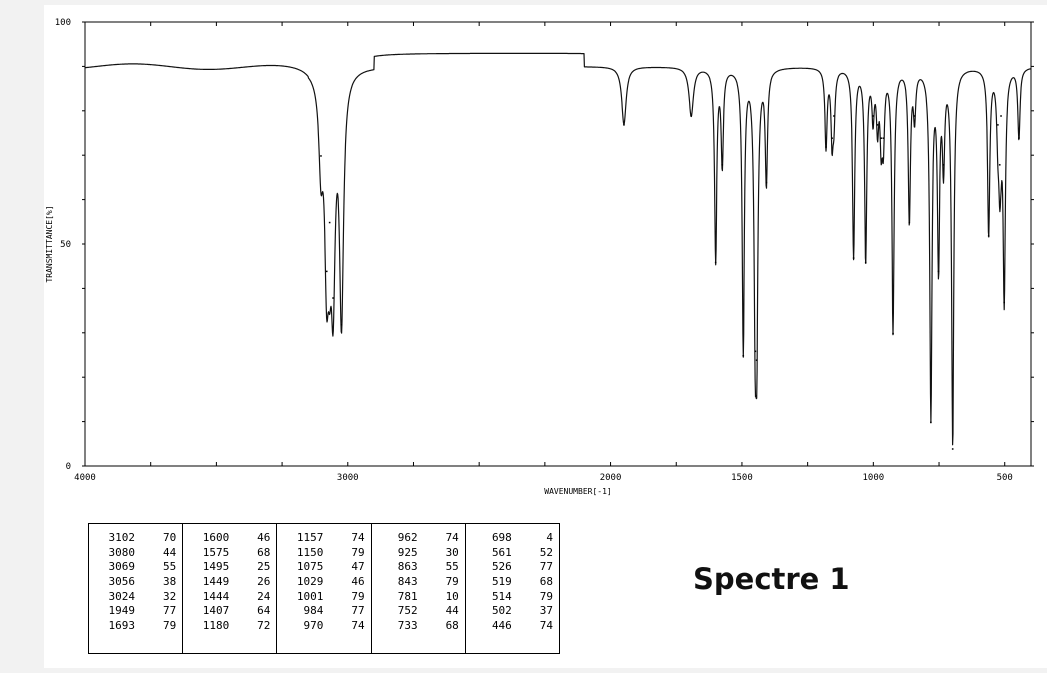 The width and height of the screenshot is (1047, 673). Describe the element at coordinates (122, 567) in the screenshot. I see `peak-wavenumber: 3069` at that location.